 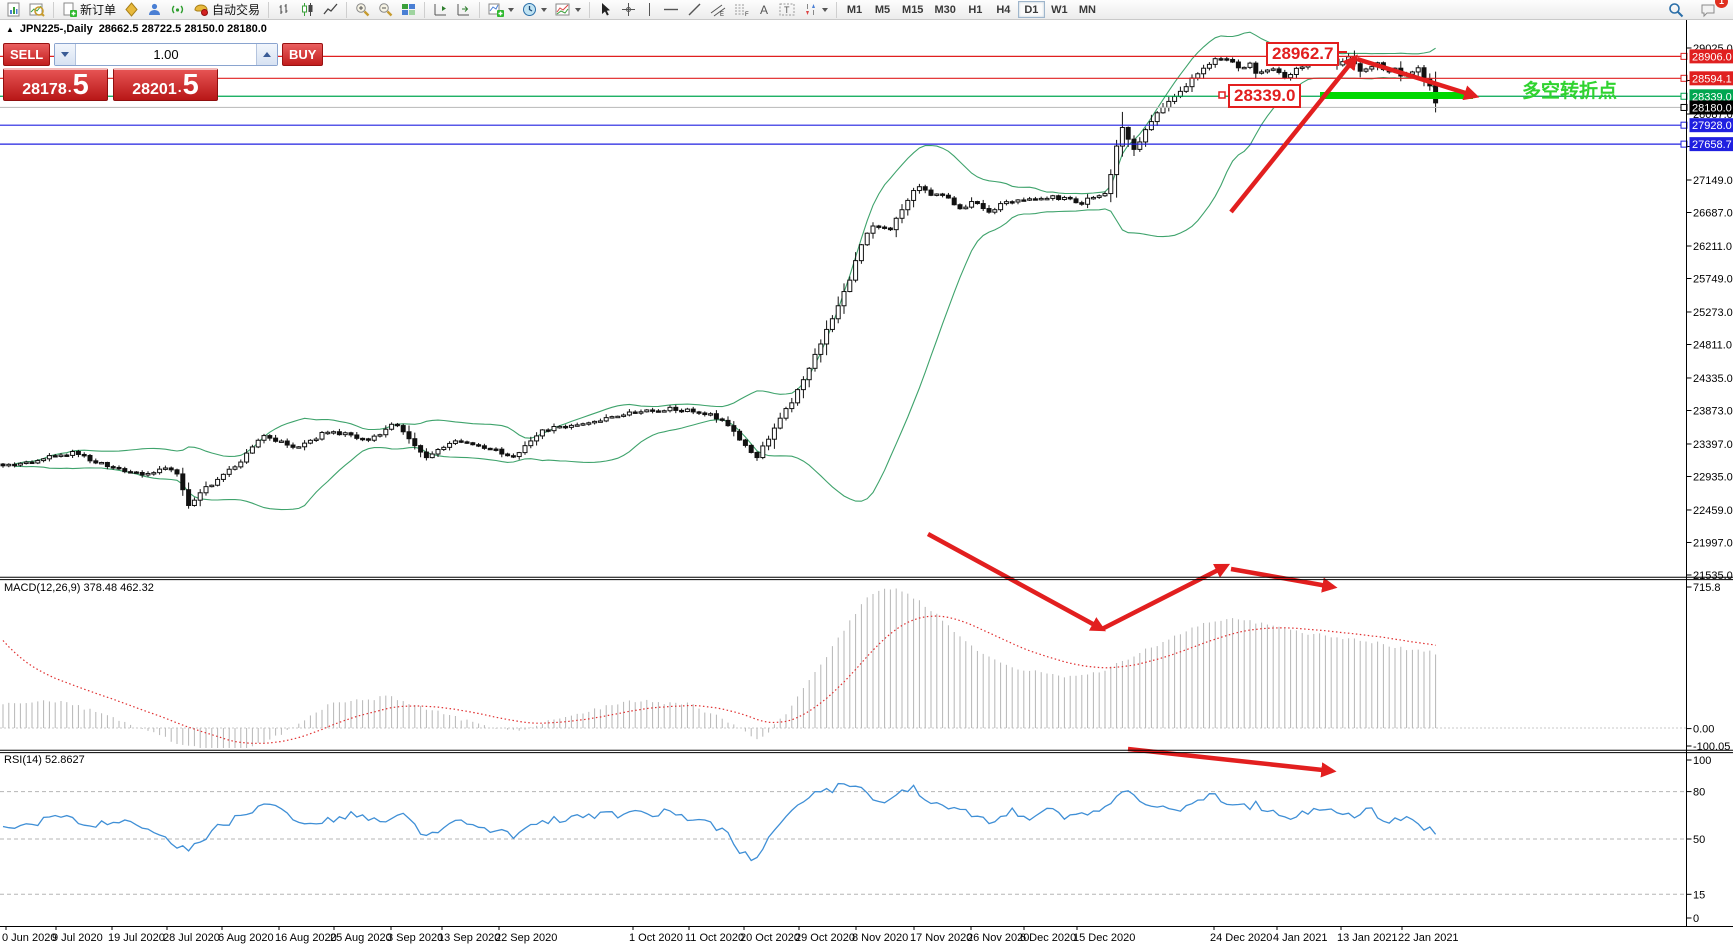 What do you see at coordinates (415, 938) in the screenshot?
I see `date-label: 3 Sep 2020` at bounding box center [415, 938].